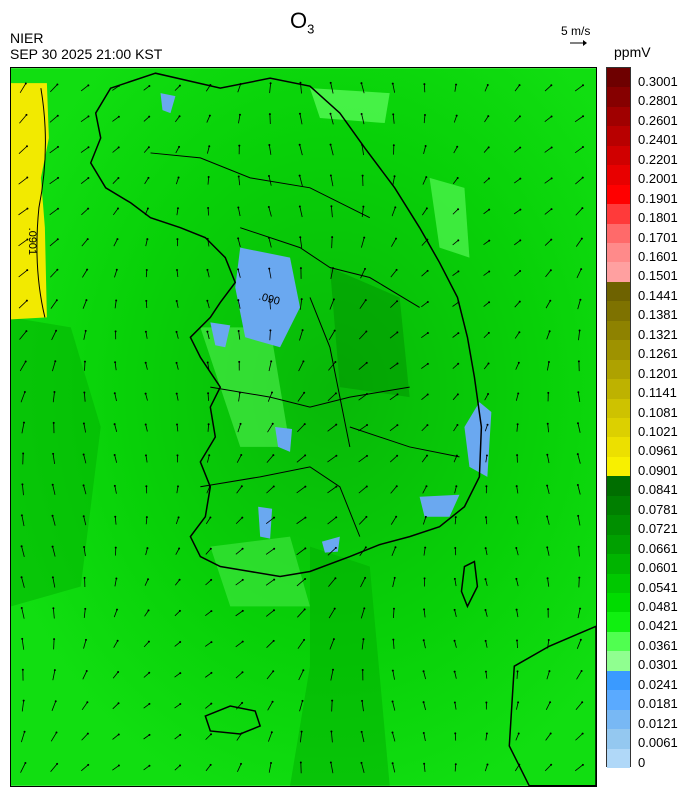  What do you see at coordinates (658, 101) in the screenshot?
I see `colorbar-tick-label: 0.2801` at bounding box center [658, 101].